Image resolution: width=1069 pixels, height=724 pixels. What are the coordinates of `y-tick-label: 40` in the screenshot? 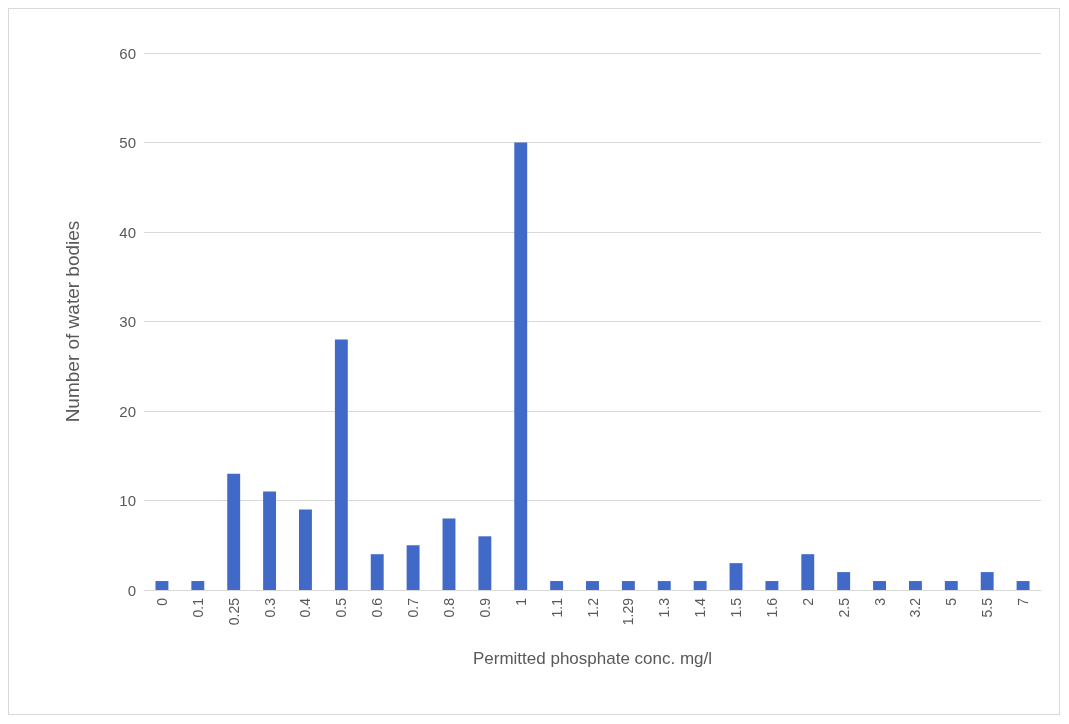 It's located at (127, 232).